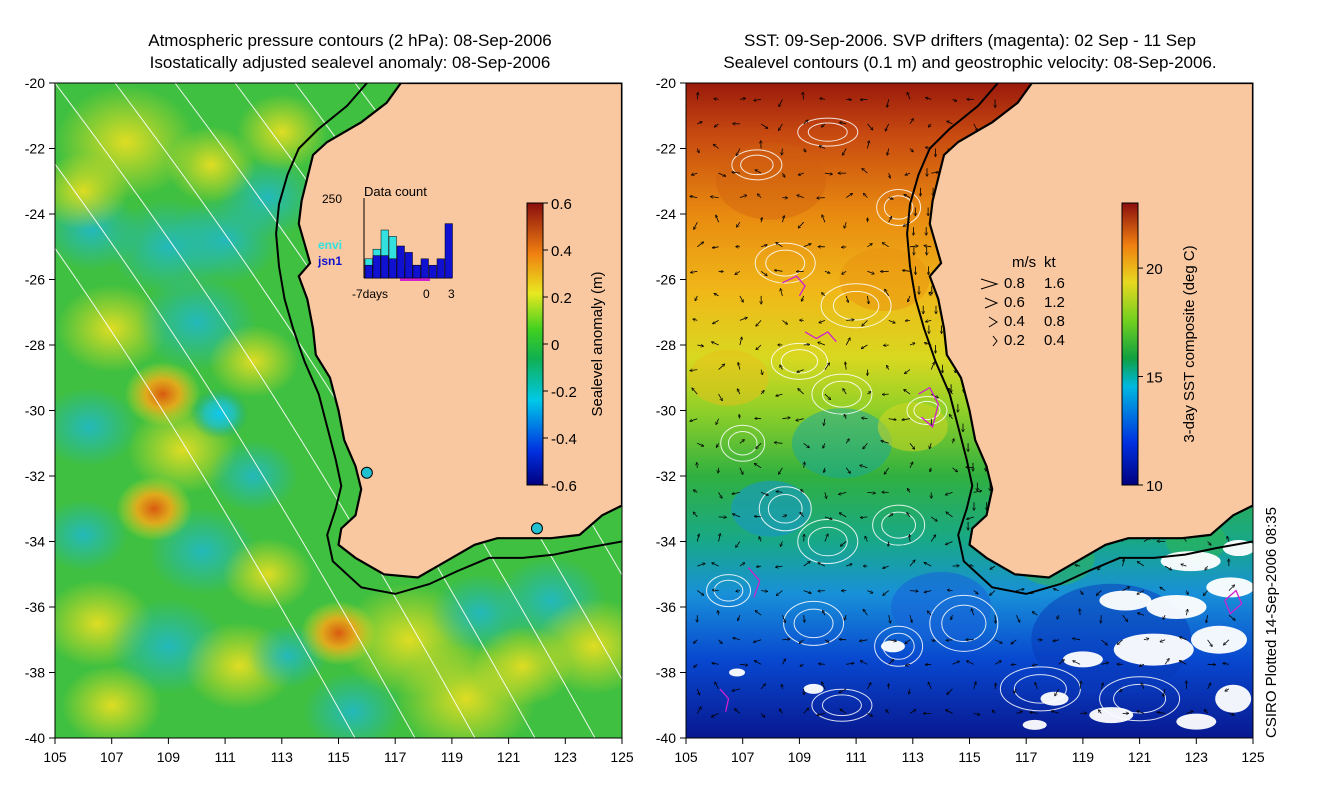  What do you see at coordinates (35, 345) in the screenshot?
I see `y-tick-label: -28` at bounding box center [35, 345].